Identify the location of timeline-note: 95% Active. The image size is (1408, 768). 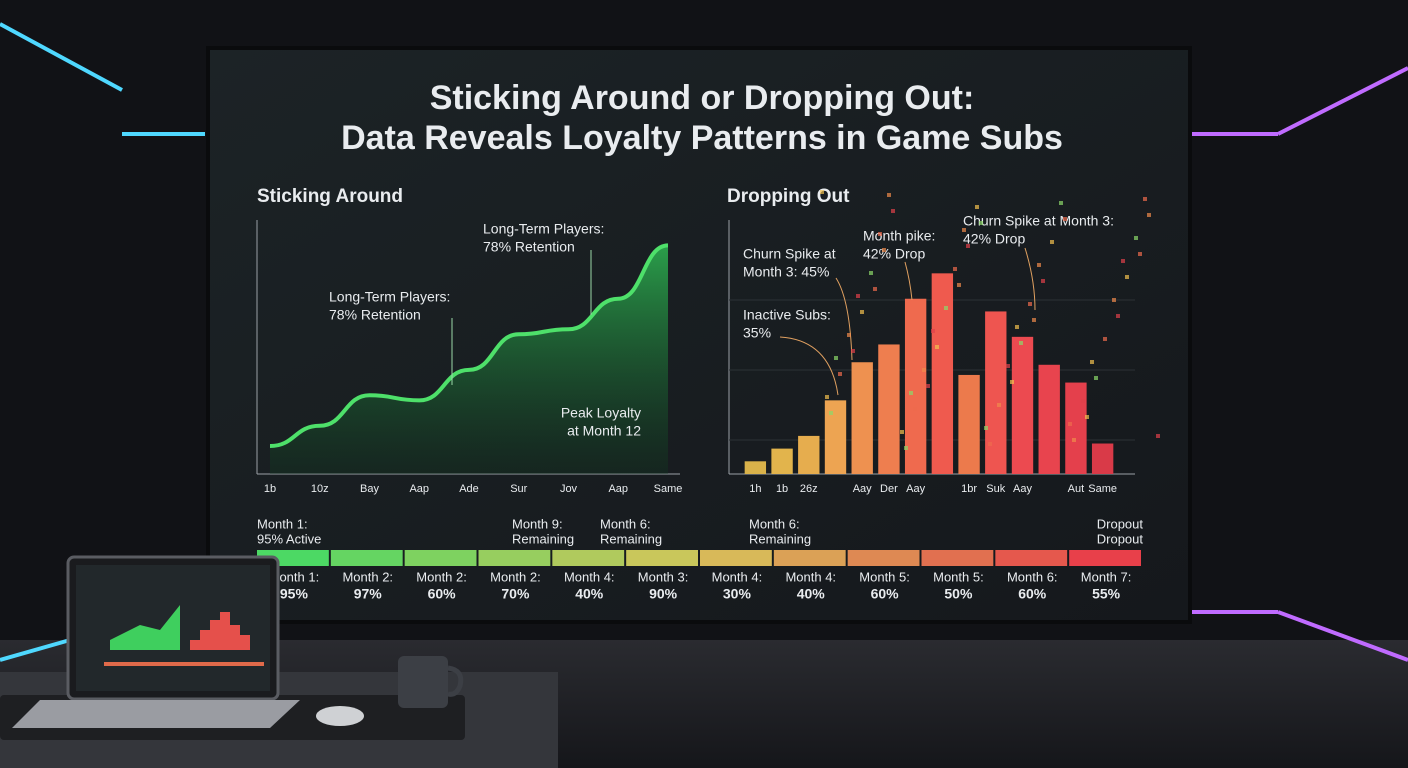
(289, 538).